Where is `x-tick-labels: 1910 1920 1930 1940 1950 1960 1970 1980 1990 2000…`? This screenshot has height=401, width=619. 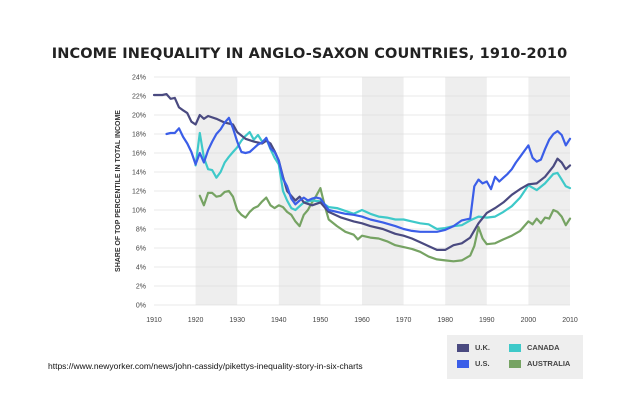 x-tick-labels: 1910 1920 1930 1940 1950 1960 1970 1980 1990 2000… is located at coordinates (362, 320).